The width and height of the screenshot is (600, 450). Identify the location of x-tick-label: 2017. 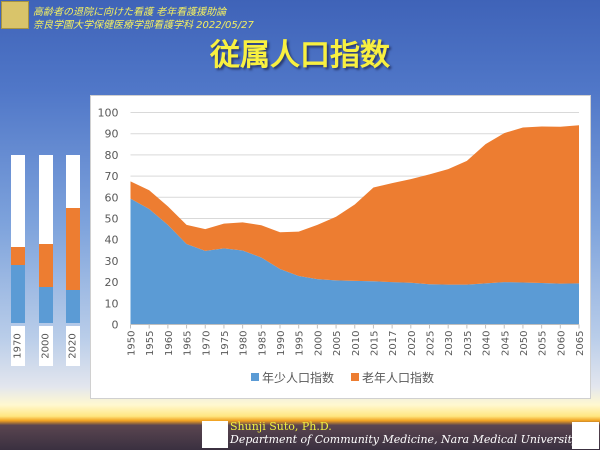
(393, 343).